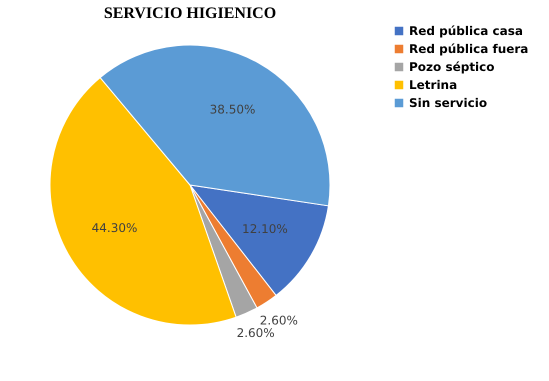 The image size is (549, 381). Describe the element at coordinates (468, 49) in the screenshot. I see `legend-label: Red pública fuera` at that location.